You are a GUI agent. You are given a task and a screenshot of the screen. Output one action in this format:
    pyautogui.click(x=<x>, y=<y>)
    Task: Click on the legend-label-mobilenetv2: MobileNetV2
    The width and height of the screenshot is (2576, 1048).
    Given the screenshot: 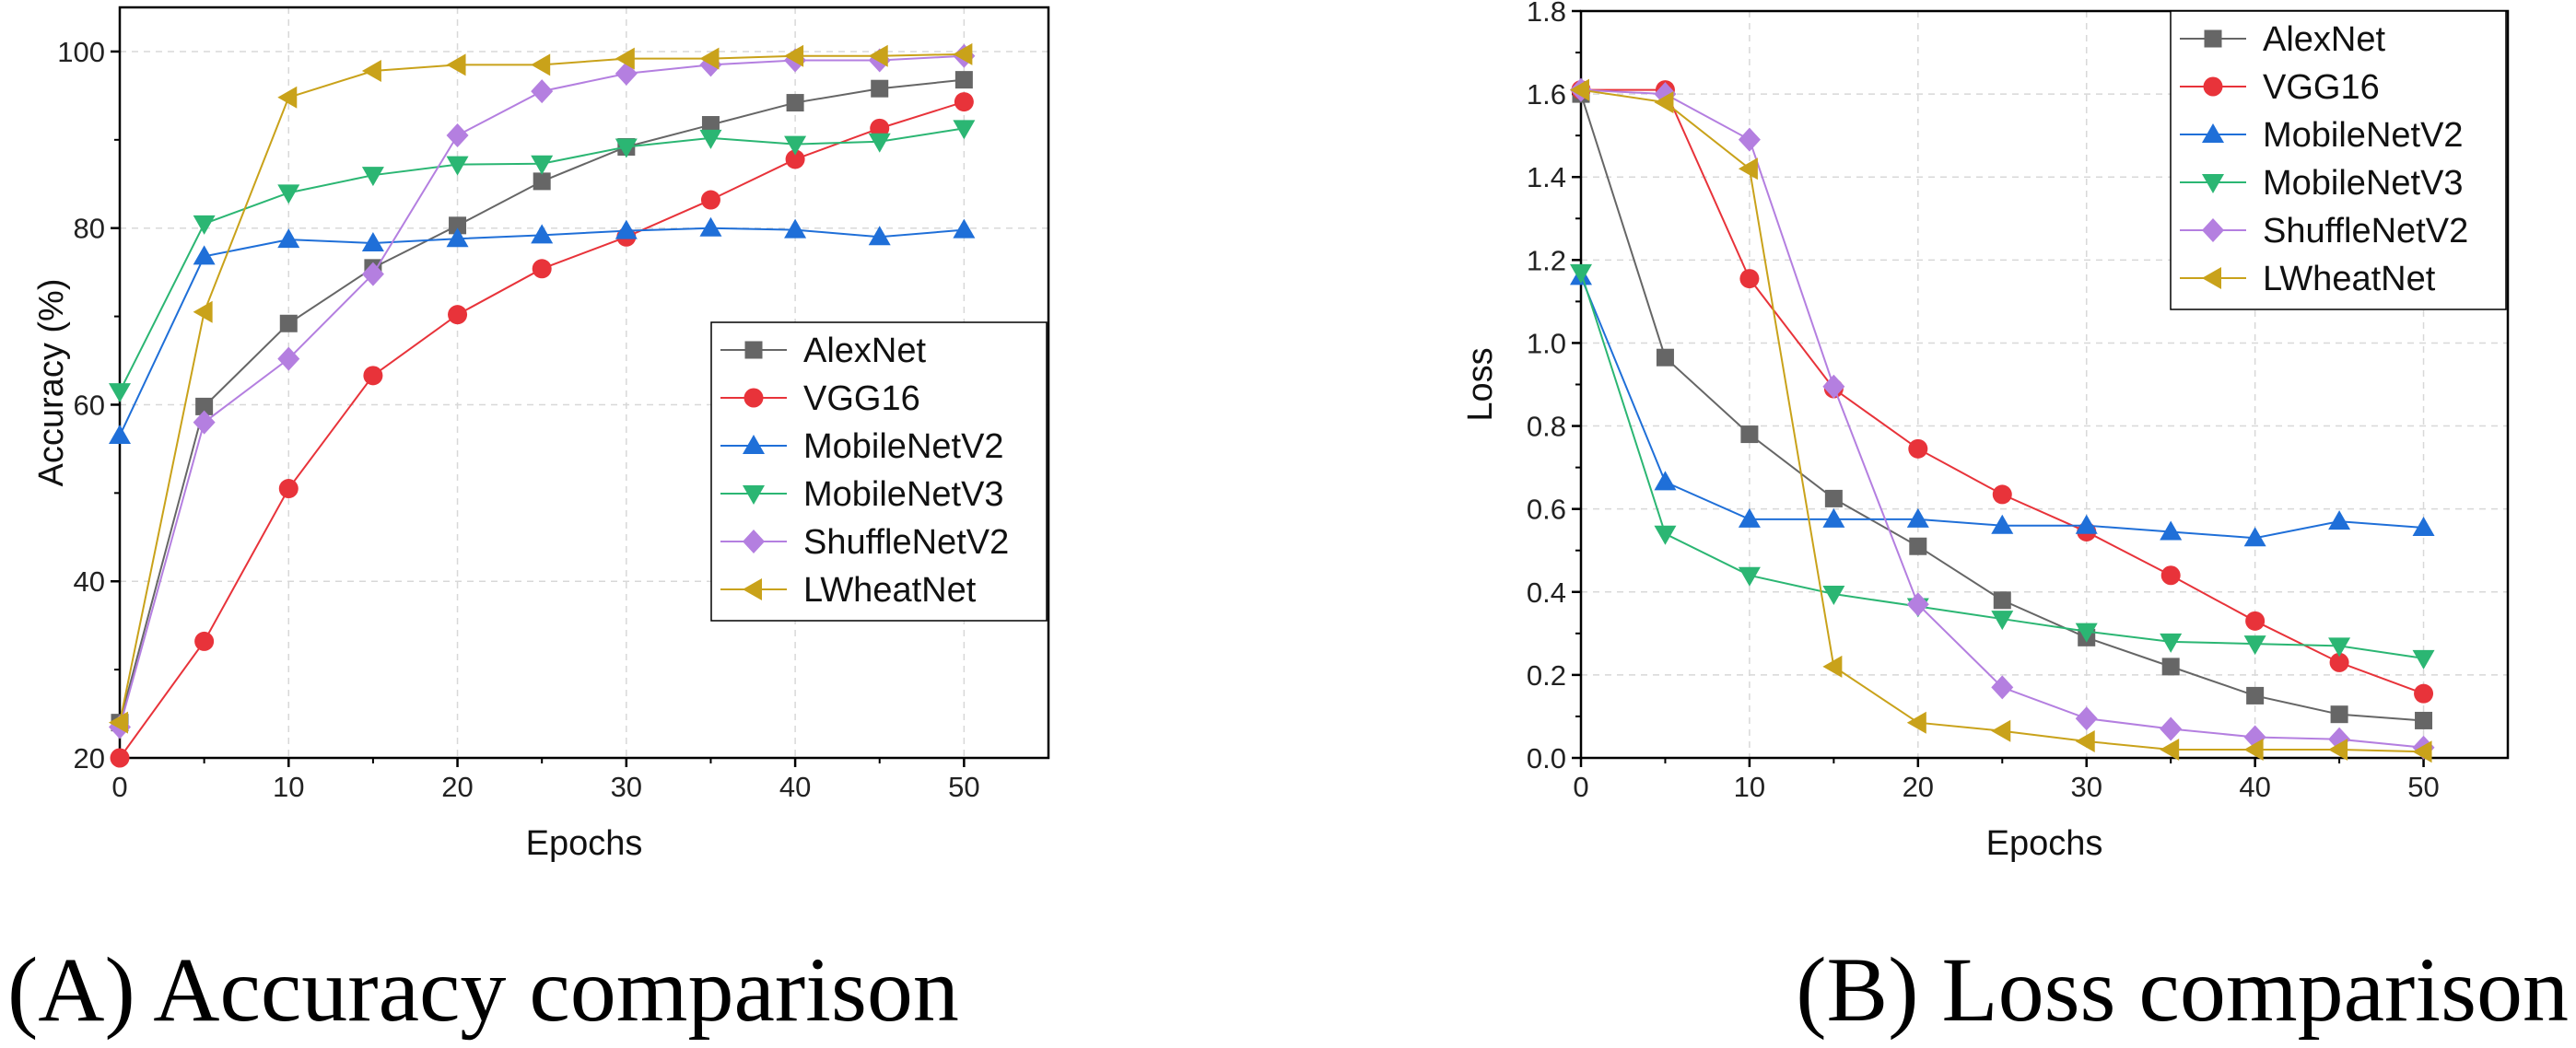 What is the action you would take?
    pyautogui.click(x=903, y=446)
    